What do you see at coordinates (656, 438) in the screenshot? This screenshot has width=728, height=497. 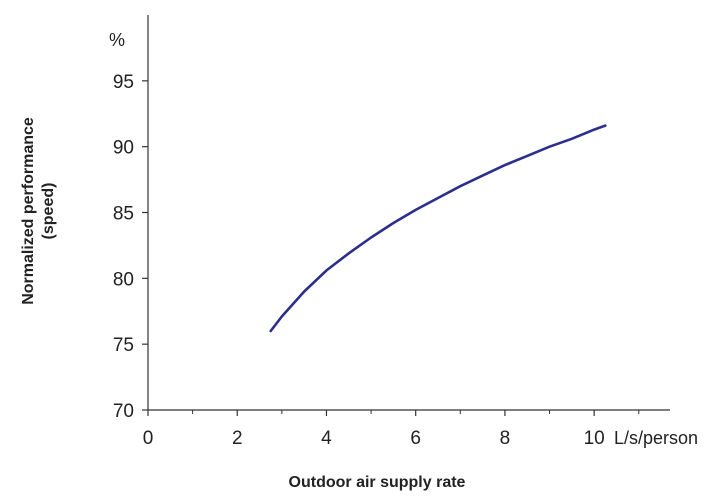 I see `x-unit-label: L/s/person` at bounding box center [656, 438].